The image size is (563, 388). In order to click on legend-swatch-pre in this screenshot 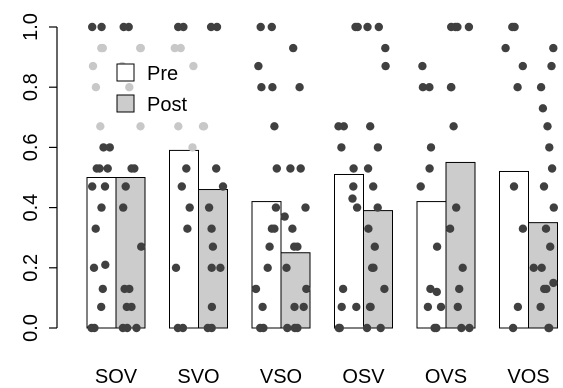, I will do `click(125, 72)`.